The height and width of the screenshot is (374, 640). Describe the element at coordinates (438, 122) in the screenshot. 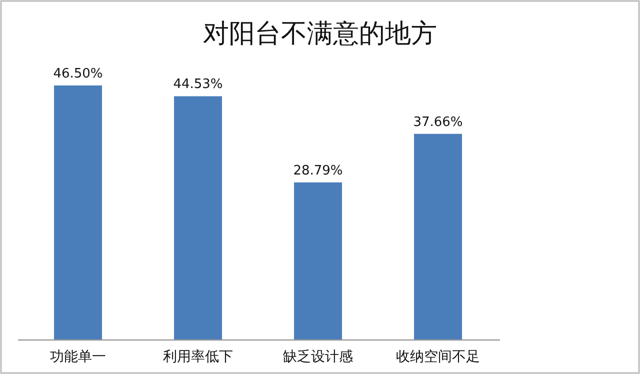

I see `data-label: 37.66%` at that location.